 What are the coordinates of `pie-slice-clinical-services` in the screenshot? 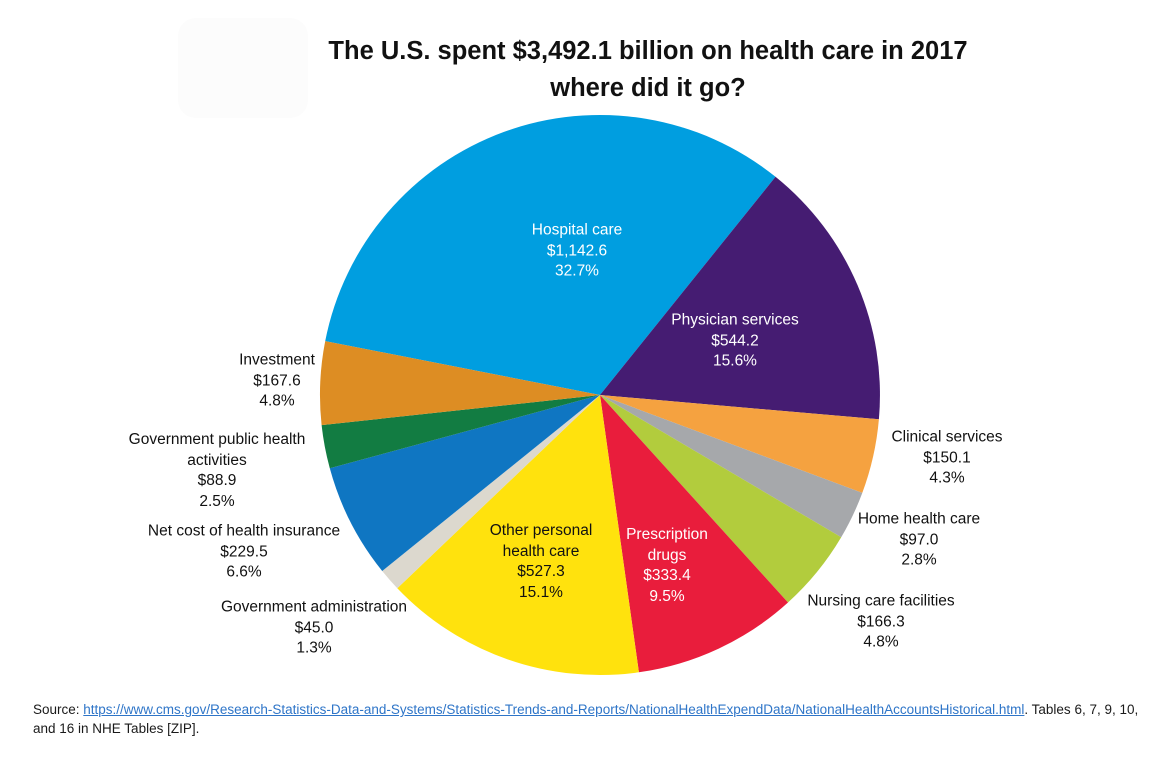 It's located at (739, 444).